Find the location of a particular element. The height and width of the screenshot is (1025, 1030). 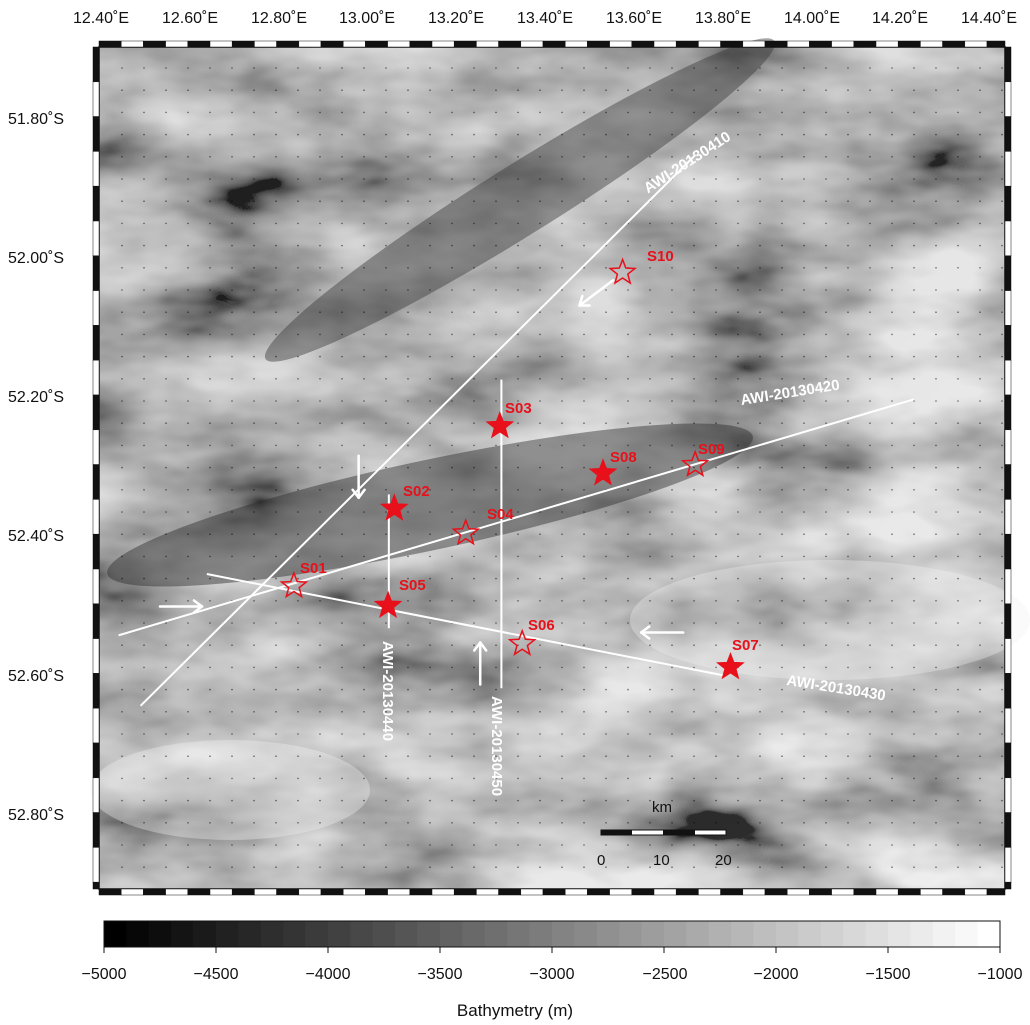

station-marker-s04 is located at coordinates (466, 532).